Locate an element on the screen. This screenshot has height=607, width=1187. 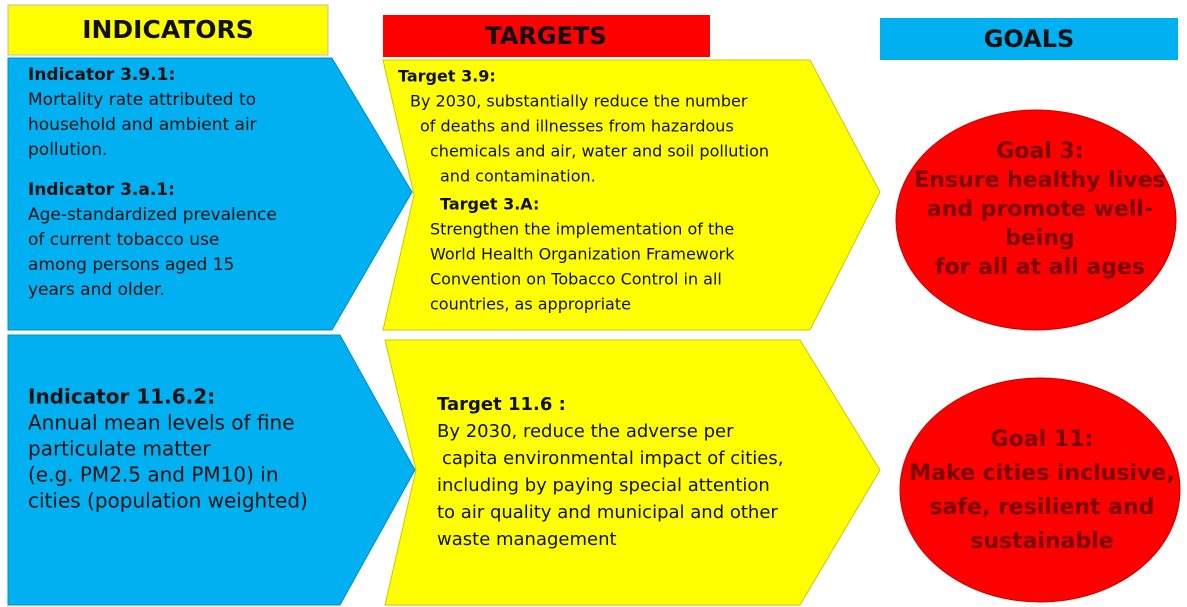
indicator-text: particulate matter is located at coordinates (119, 449).